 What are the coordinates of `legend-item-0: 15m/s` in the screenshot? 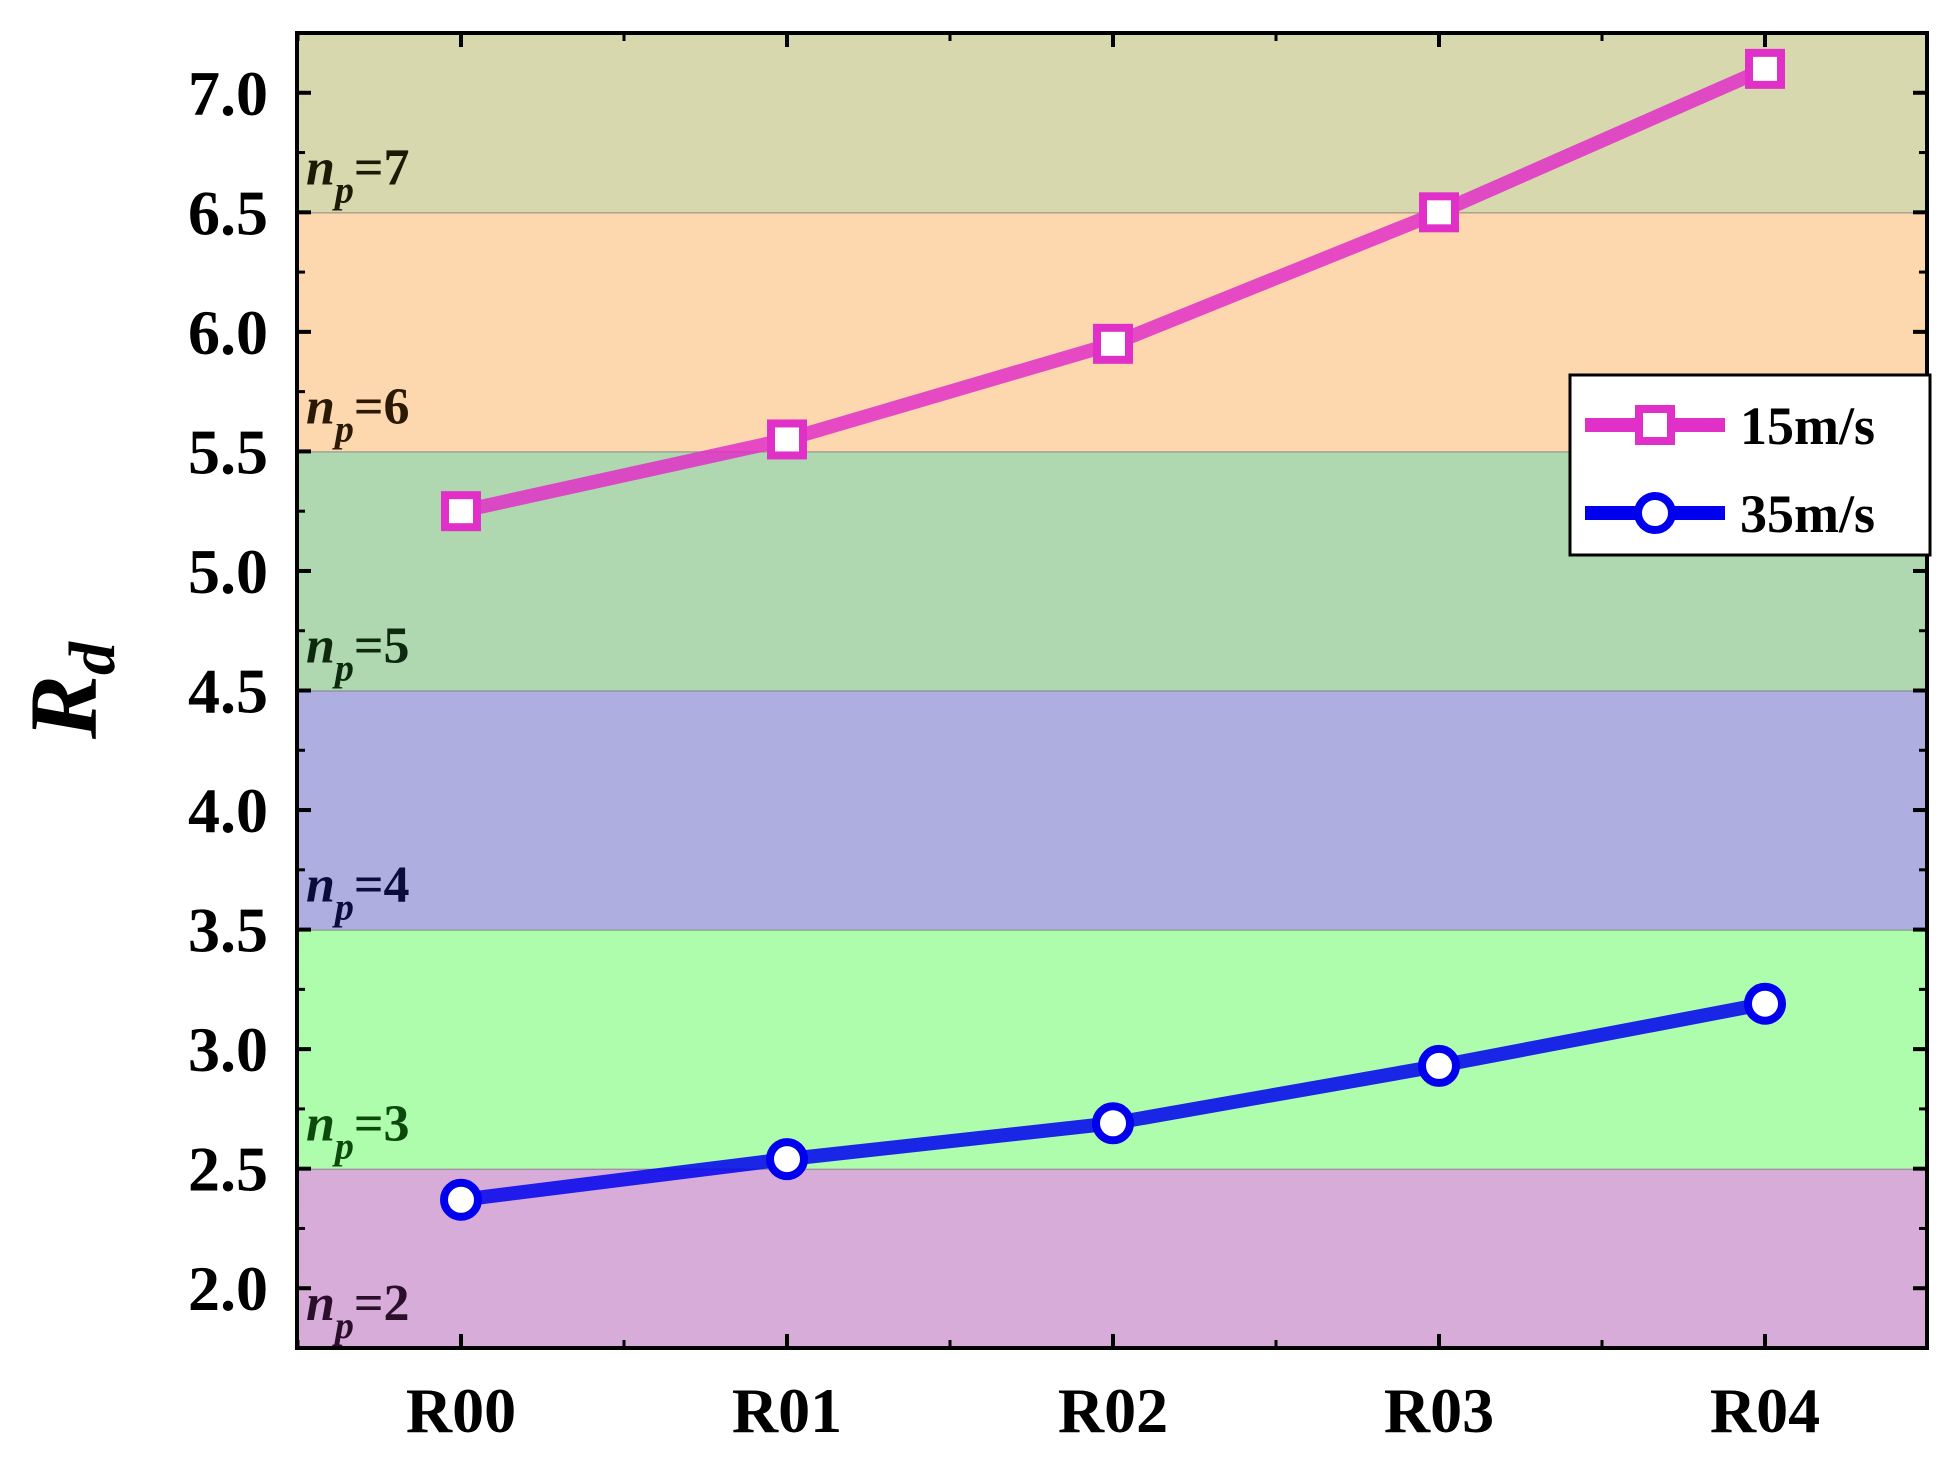 It's located at (1730, 426).